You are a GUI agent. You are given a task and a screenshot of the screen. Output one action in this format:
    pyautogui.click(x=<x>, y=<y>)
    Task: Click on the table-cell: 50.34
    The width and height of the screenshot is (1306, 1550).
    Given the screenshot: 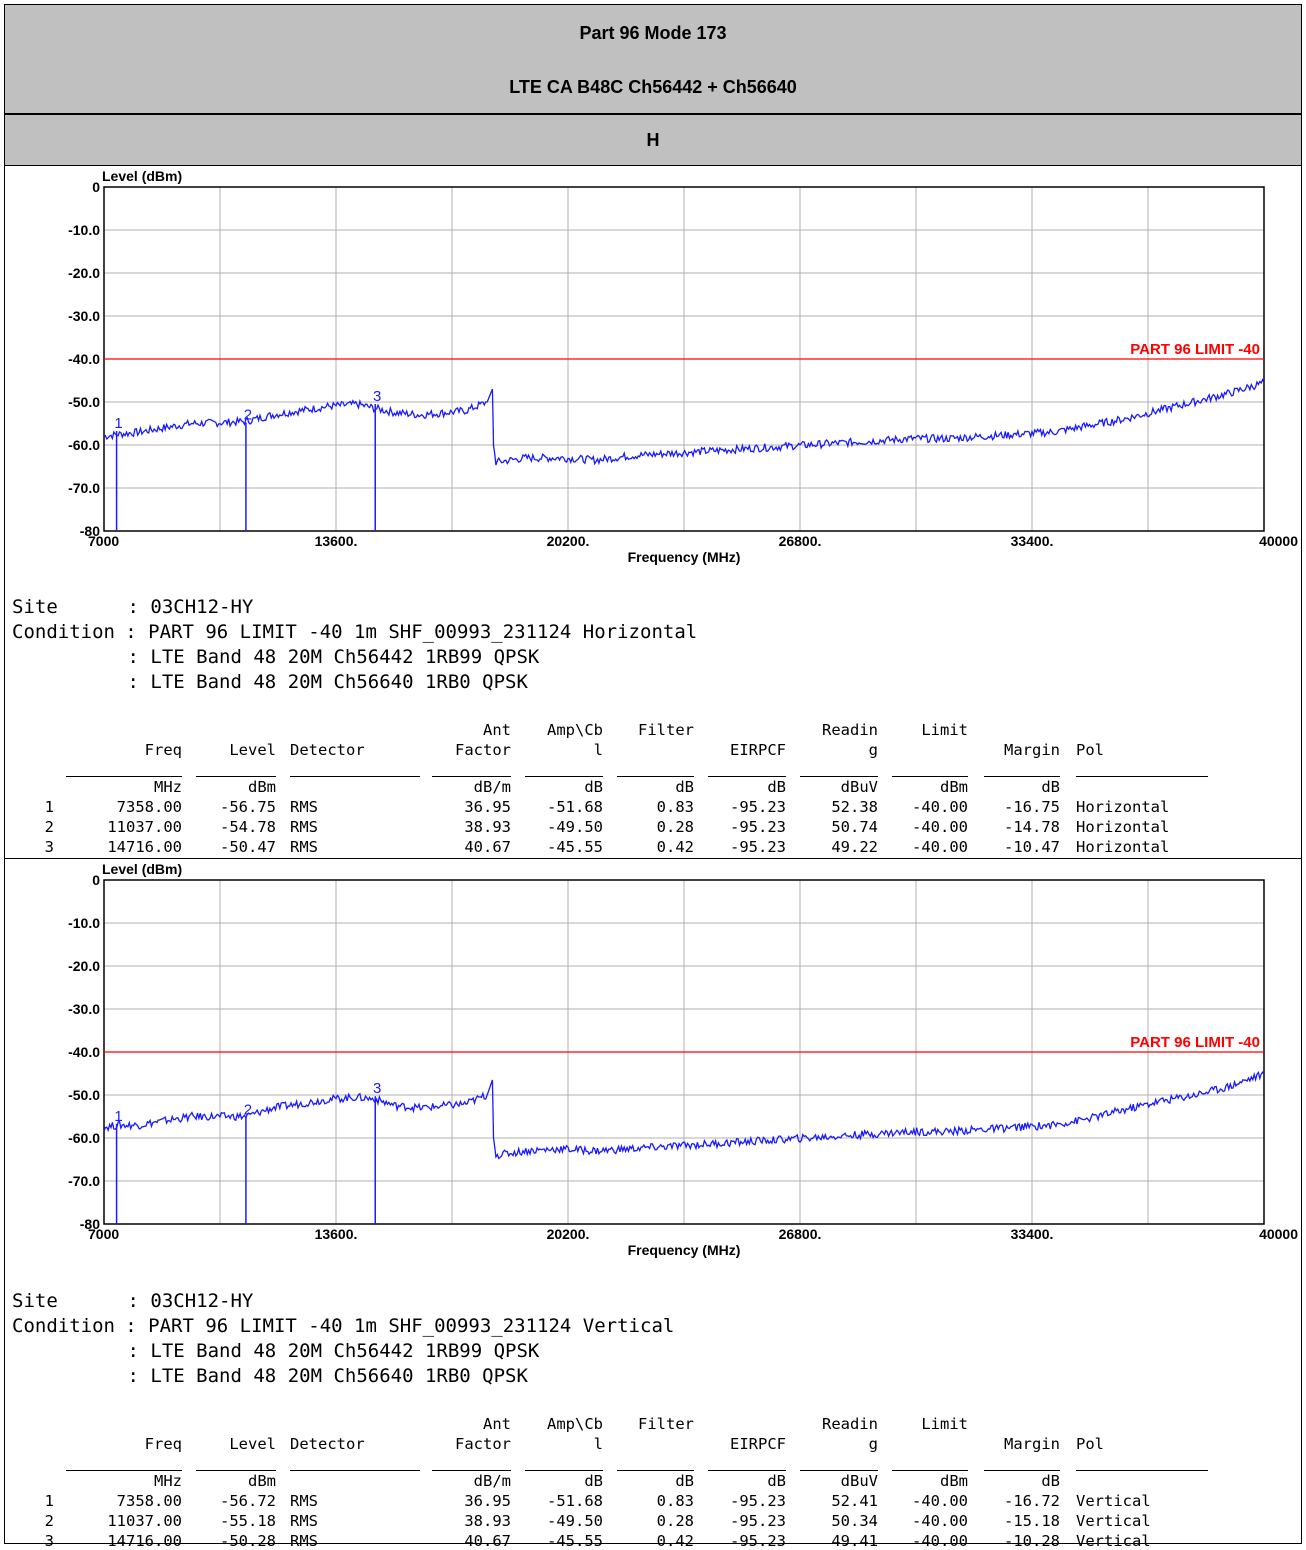 What is the action you would take?
    pyautogui.click(x=854, y=1521)
    